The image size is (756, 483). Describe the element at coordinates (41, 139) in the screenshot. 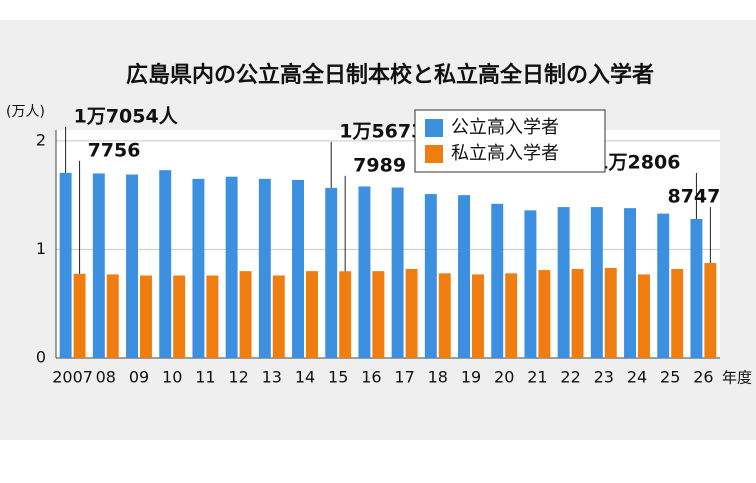

I see `y-tick-label: 2` at that location.